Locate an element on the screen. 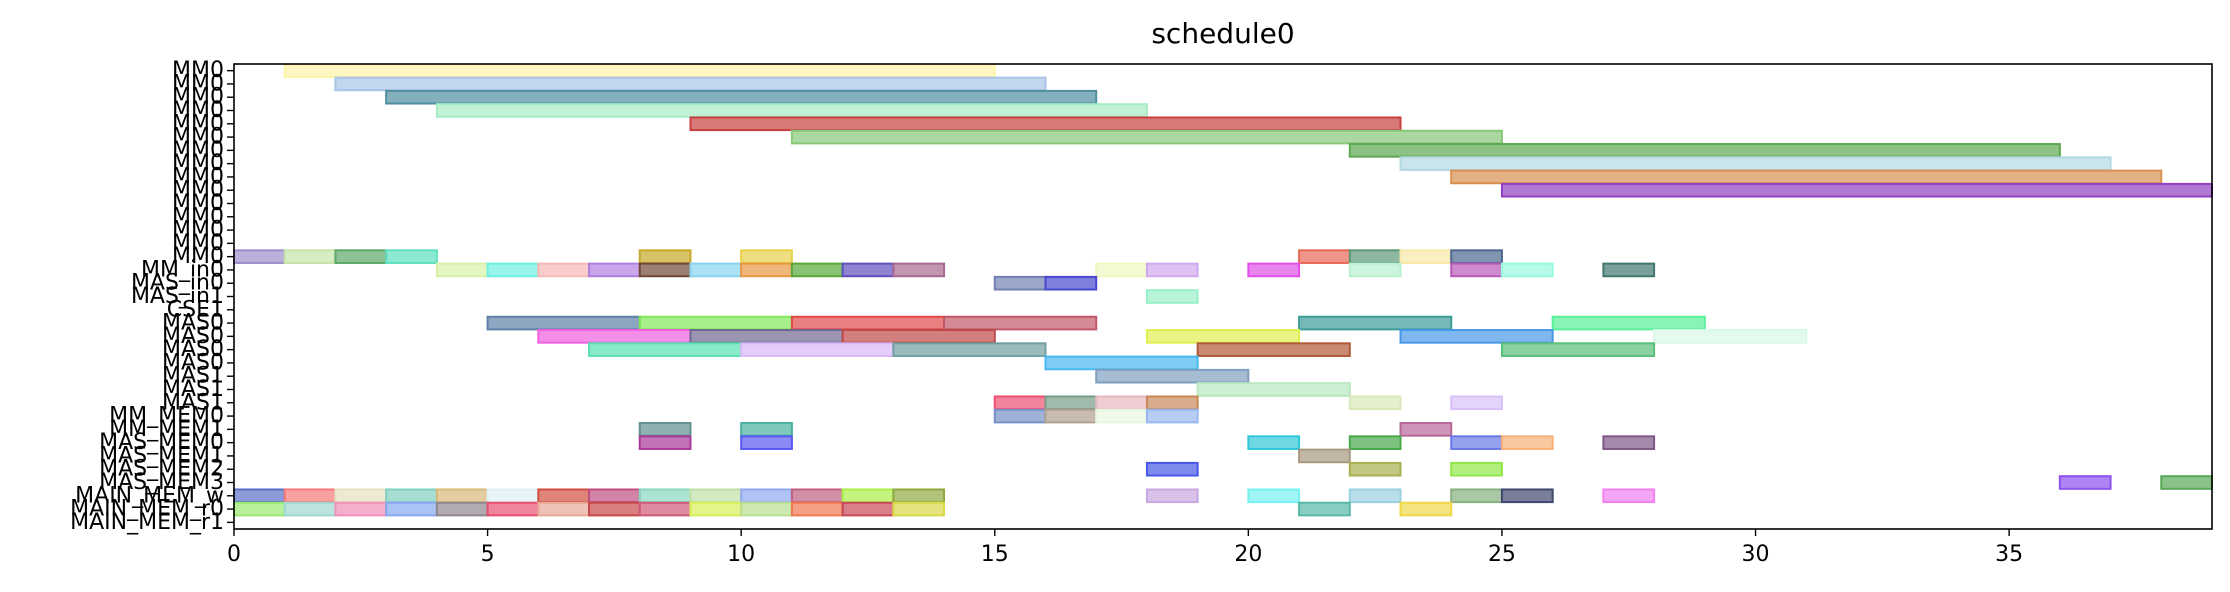  y-tick-label: MM_in0 is located at coordinates (182, 269).